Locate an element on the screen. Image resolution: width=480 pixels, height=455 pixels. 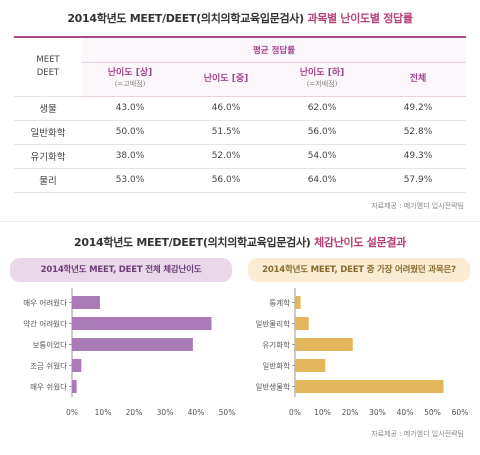
category-label: 일반물리학 is located at coordinates (273, 324).